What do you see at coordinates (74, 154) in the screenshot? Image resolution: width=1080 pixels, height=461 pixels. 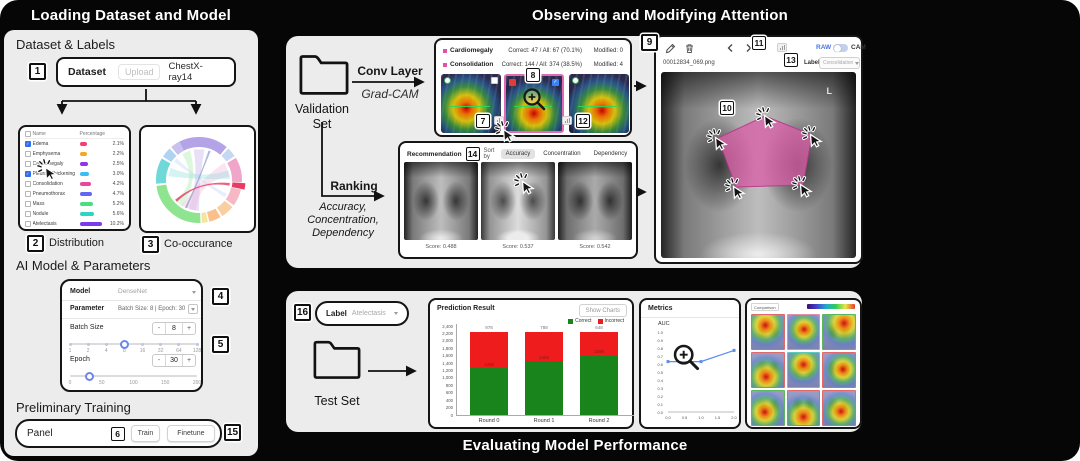 I see `distribution-row: Emphysema 2.2%` at bounding box center [74, 154].